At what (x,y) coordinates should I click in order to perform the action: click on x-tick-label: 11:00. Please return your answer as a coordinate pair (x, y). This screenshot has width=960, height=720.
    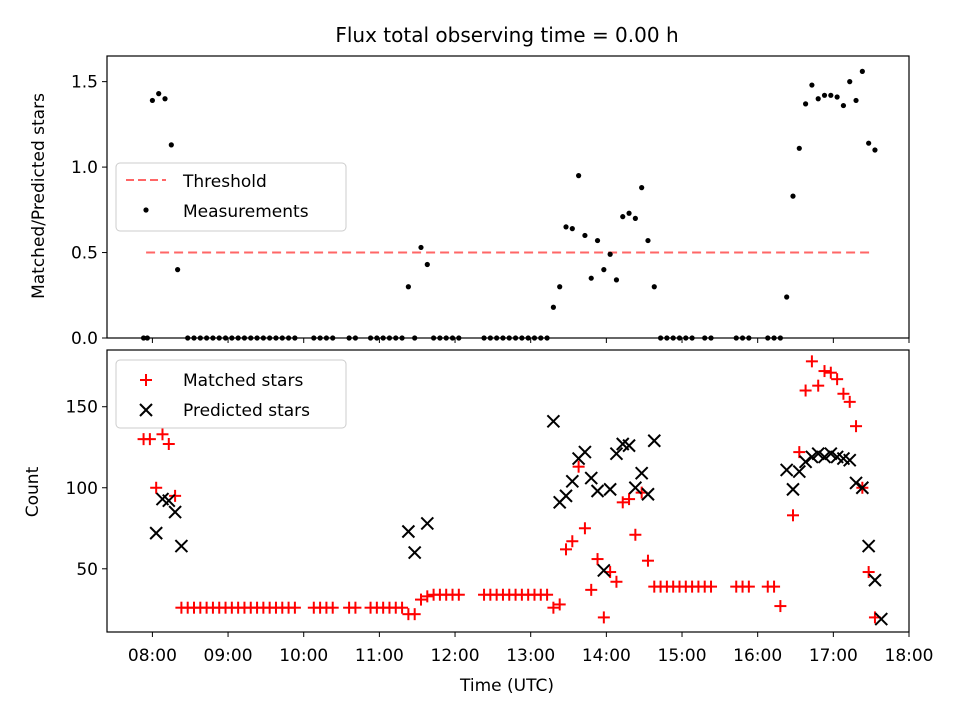
    Looking at the image, I should click on (379, 656).